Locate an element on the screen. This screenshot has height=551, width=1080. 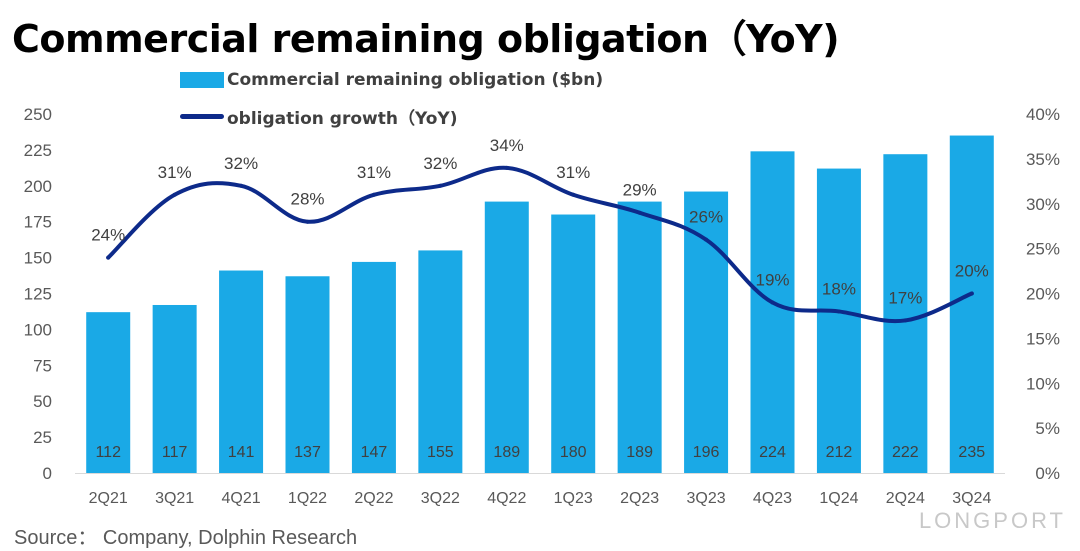
x-tick-label: 1Q23 is located at coordinates (573, 498).